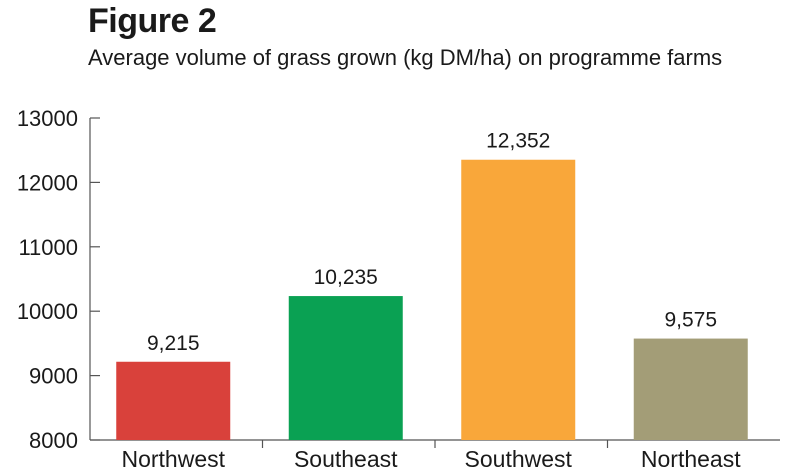  What do you see at coordinates (53, 376) in the screenshot?
I see `y-tick-label: 9000` at bounding box center [53, 376].